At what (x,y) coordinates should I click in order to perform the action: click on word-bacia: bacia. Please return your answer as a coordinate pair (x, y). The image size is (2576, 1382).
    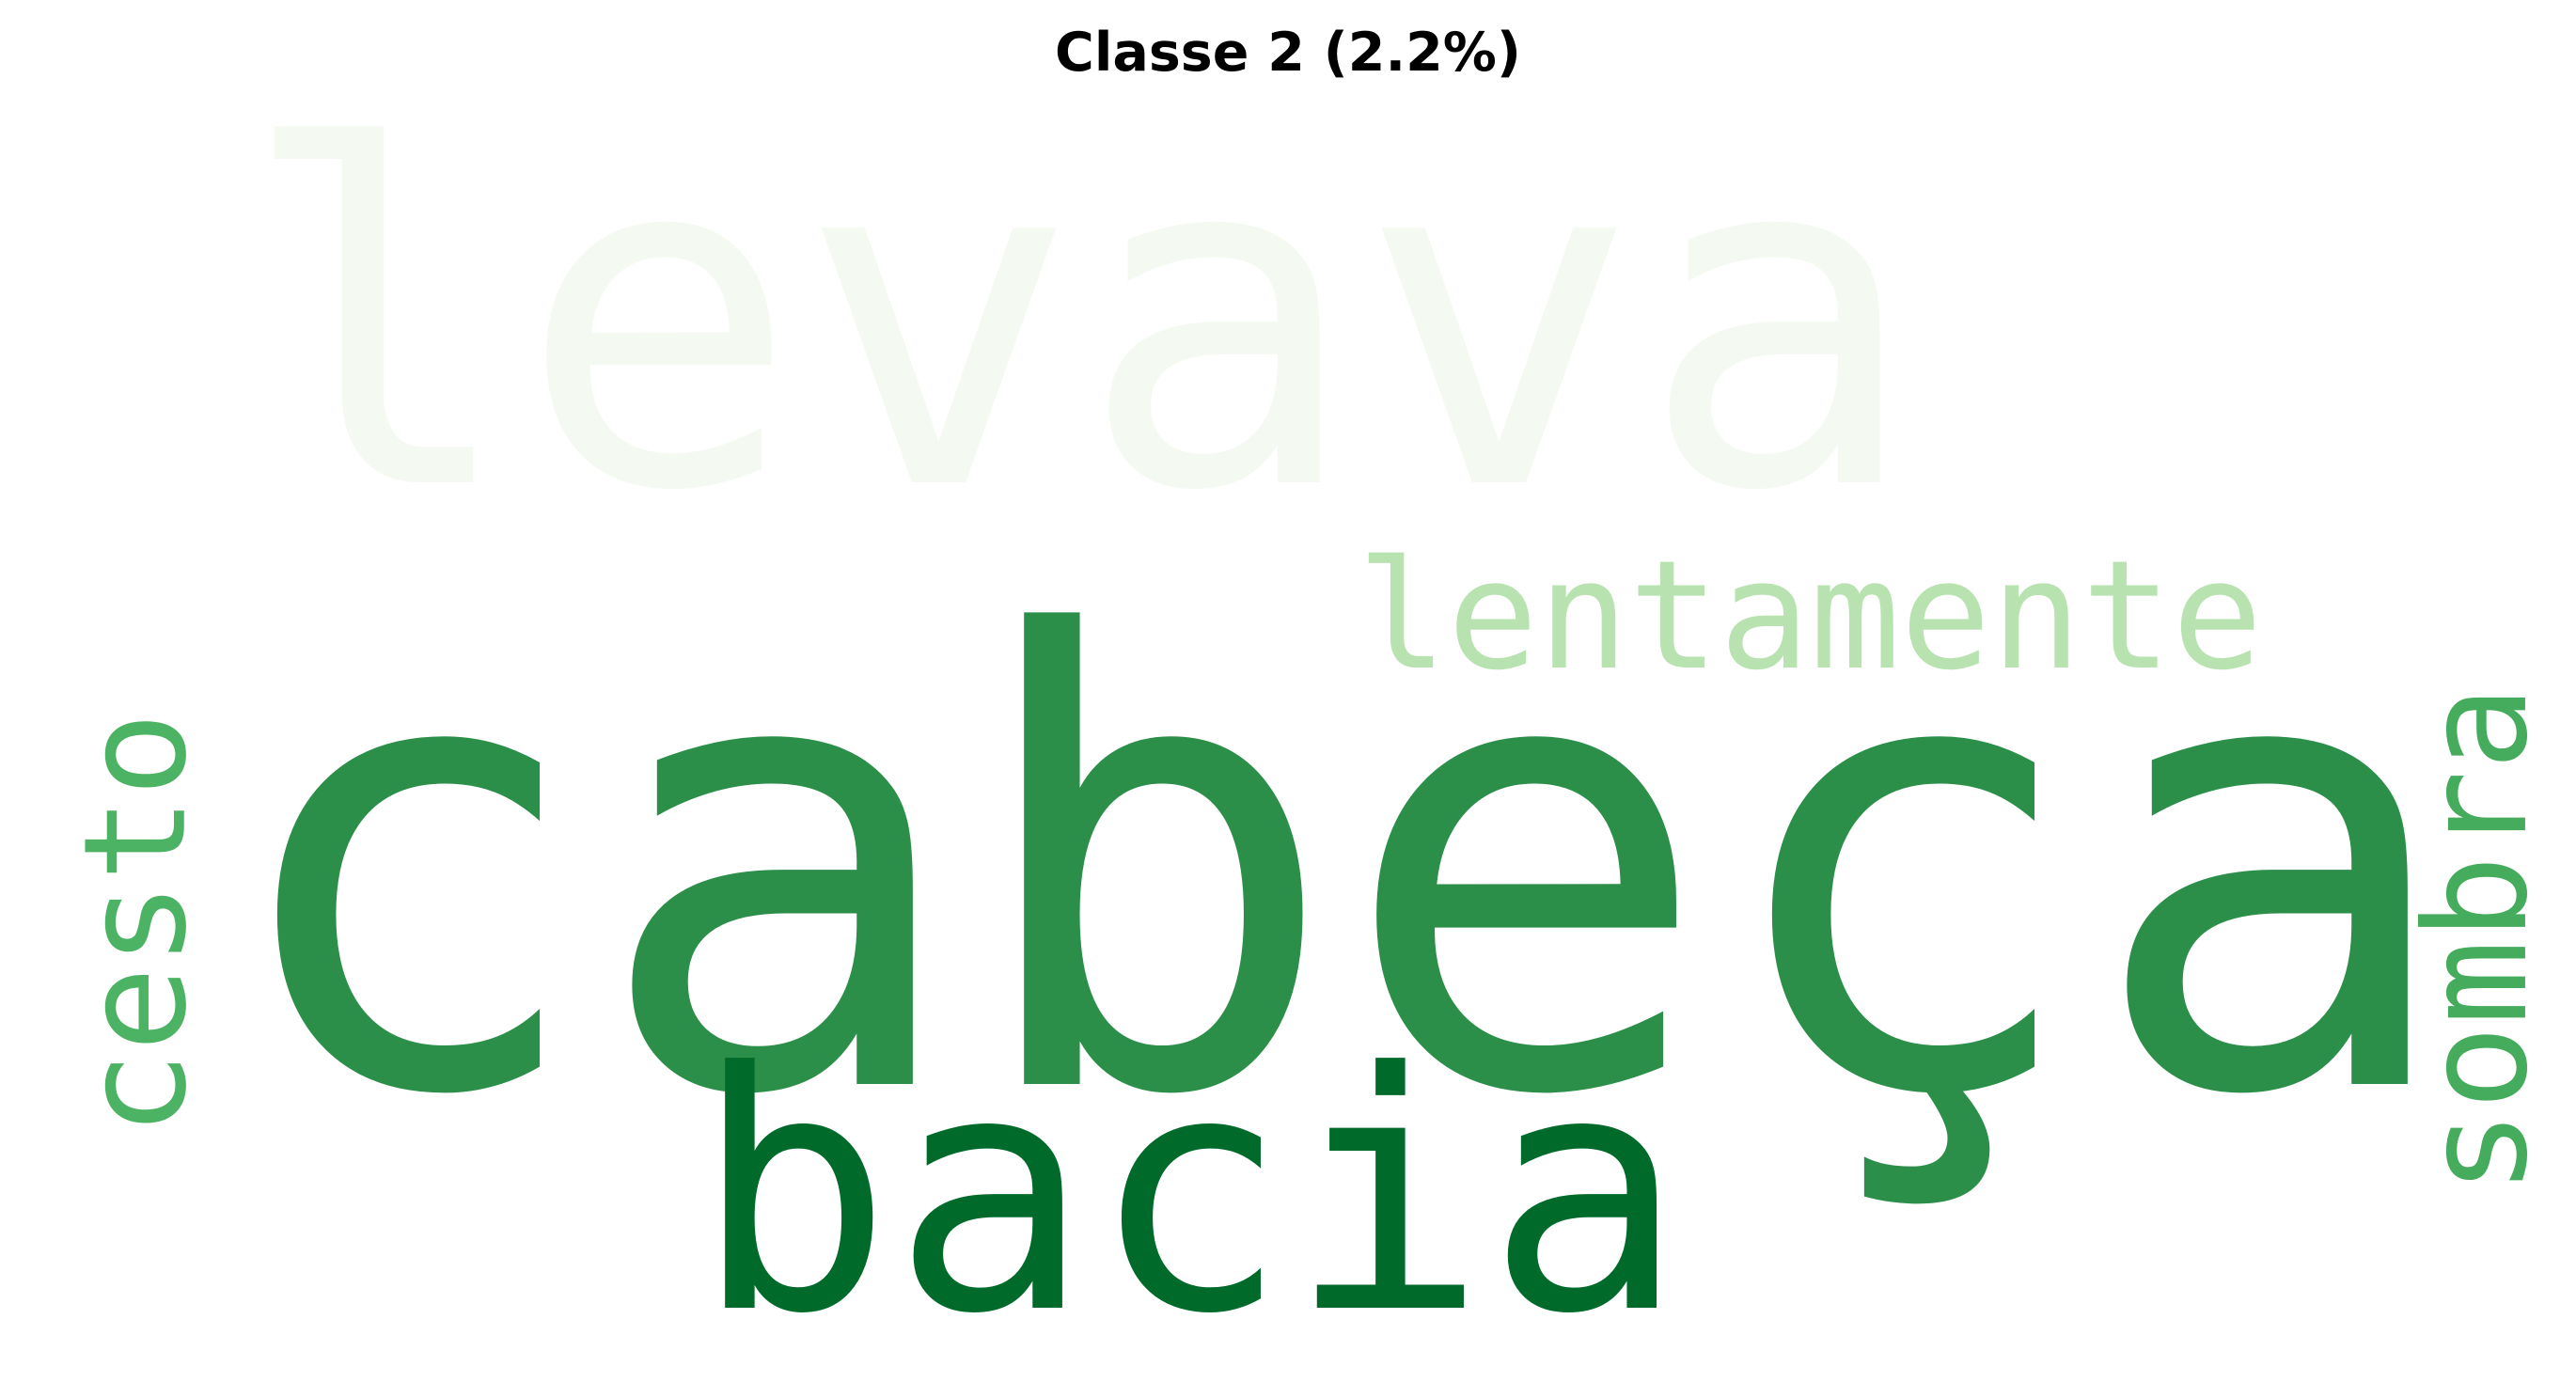
    Looking at the image, I should click on (1190, 1192).